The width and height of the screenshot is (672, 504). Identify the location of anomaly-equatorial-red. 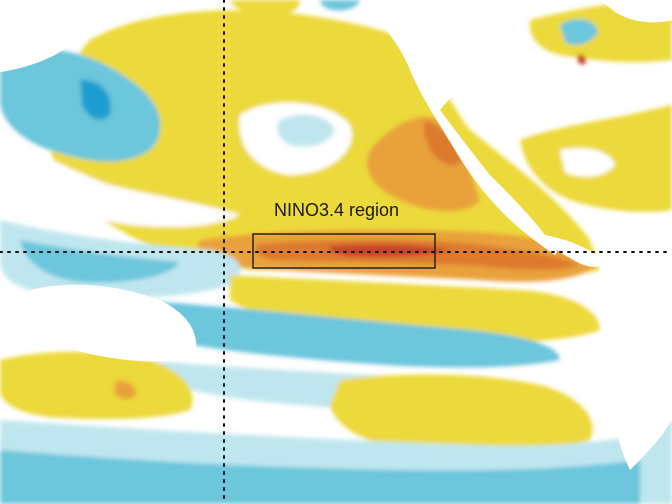
(389, 250).